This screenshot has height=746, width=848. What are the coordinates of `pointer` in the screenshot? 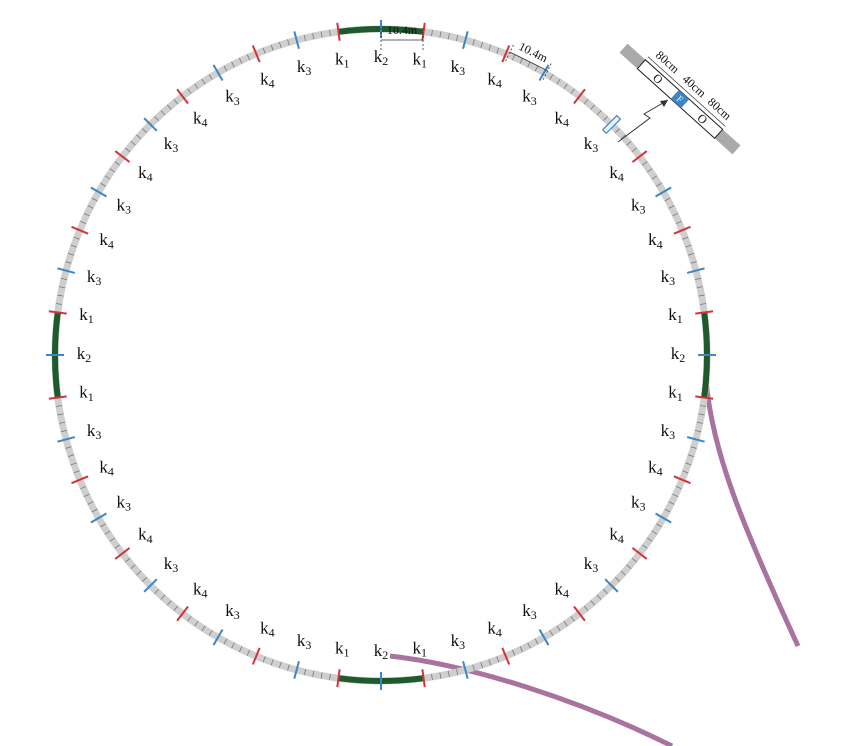 It's located at (643, 121).